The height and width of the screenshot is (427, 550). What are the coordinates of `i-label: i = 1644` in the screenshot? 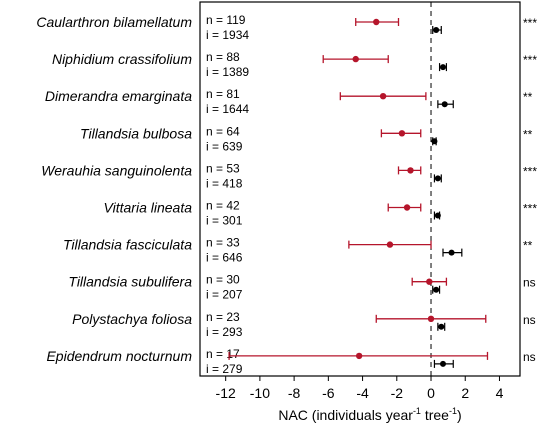 It's located at (227, 109).